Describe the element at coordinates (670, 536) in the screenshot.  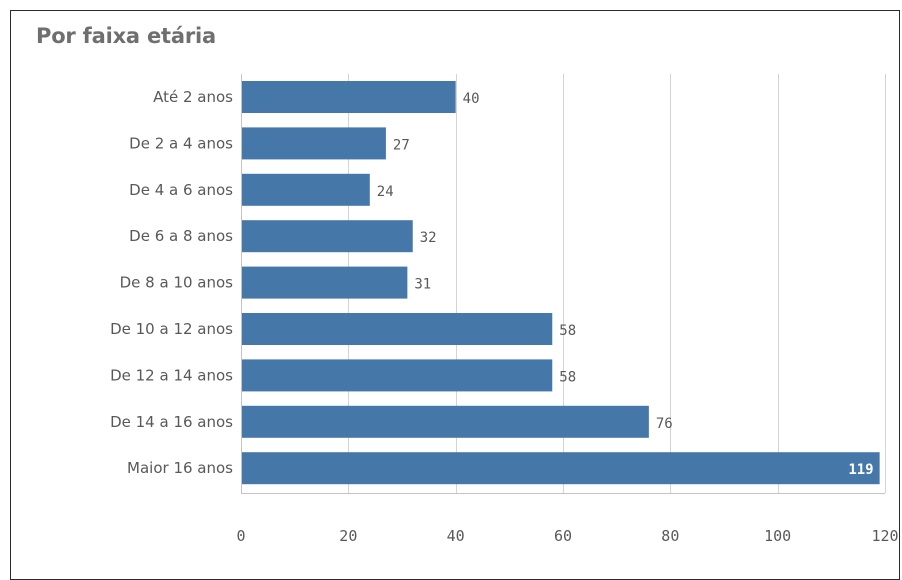
I see `x-tick-label: 80` at that location.